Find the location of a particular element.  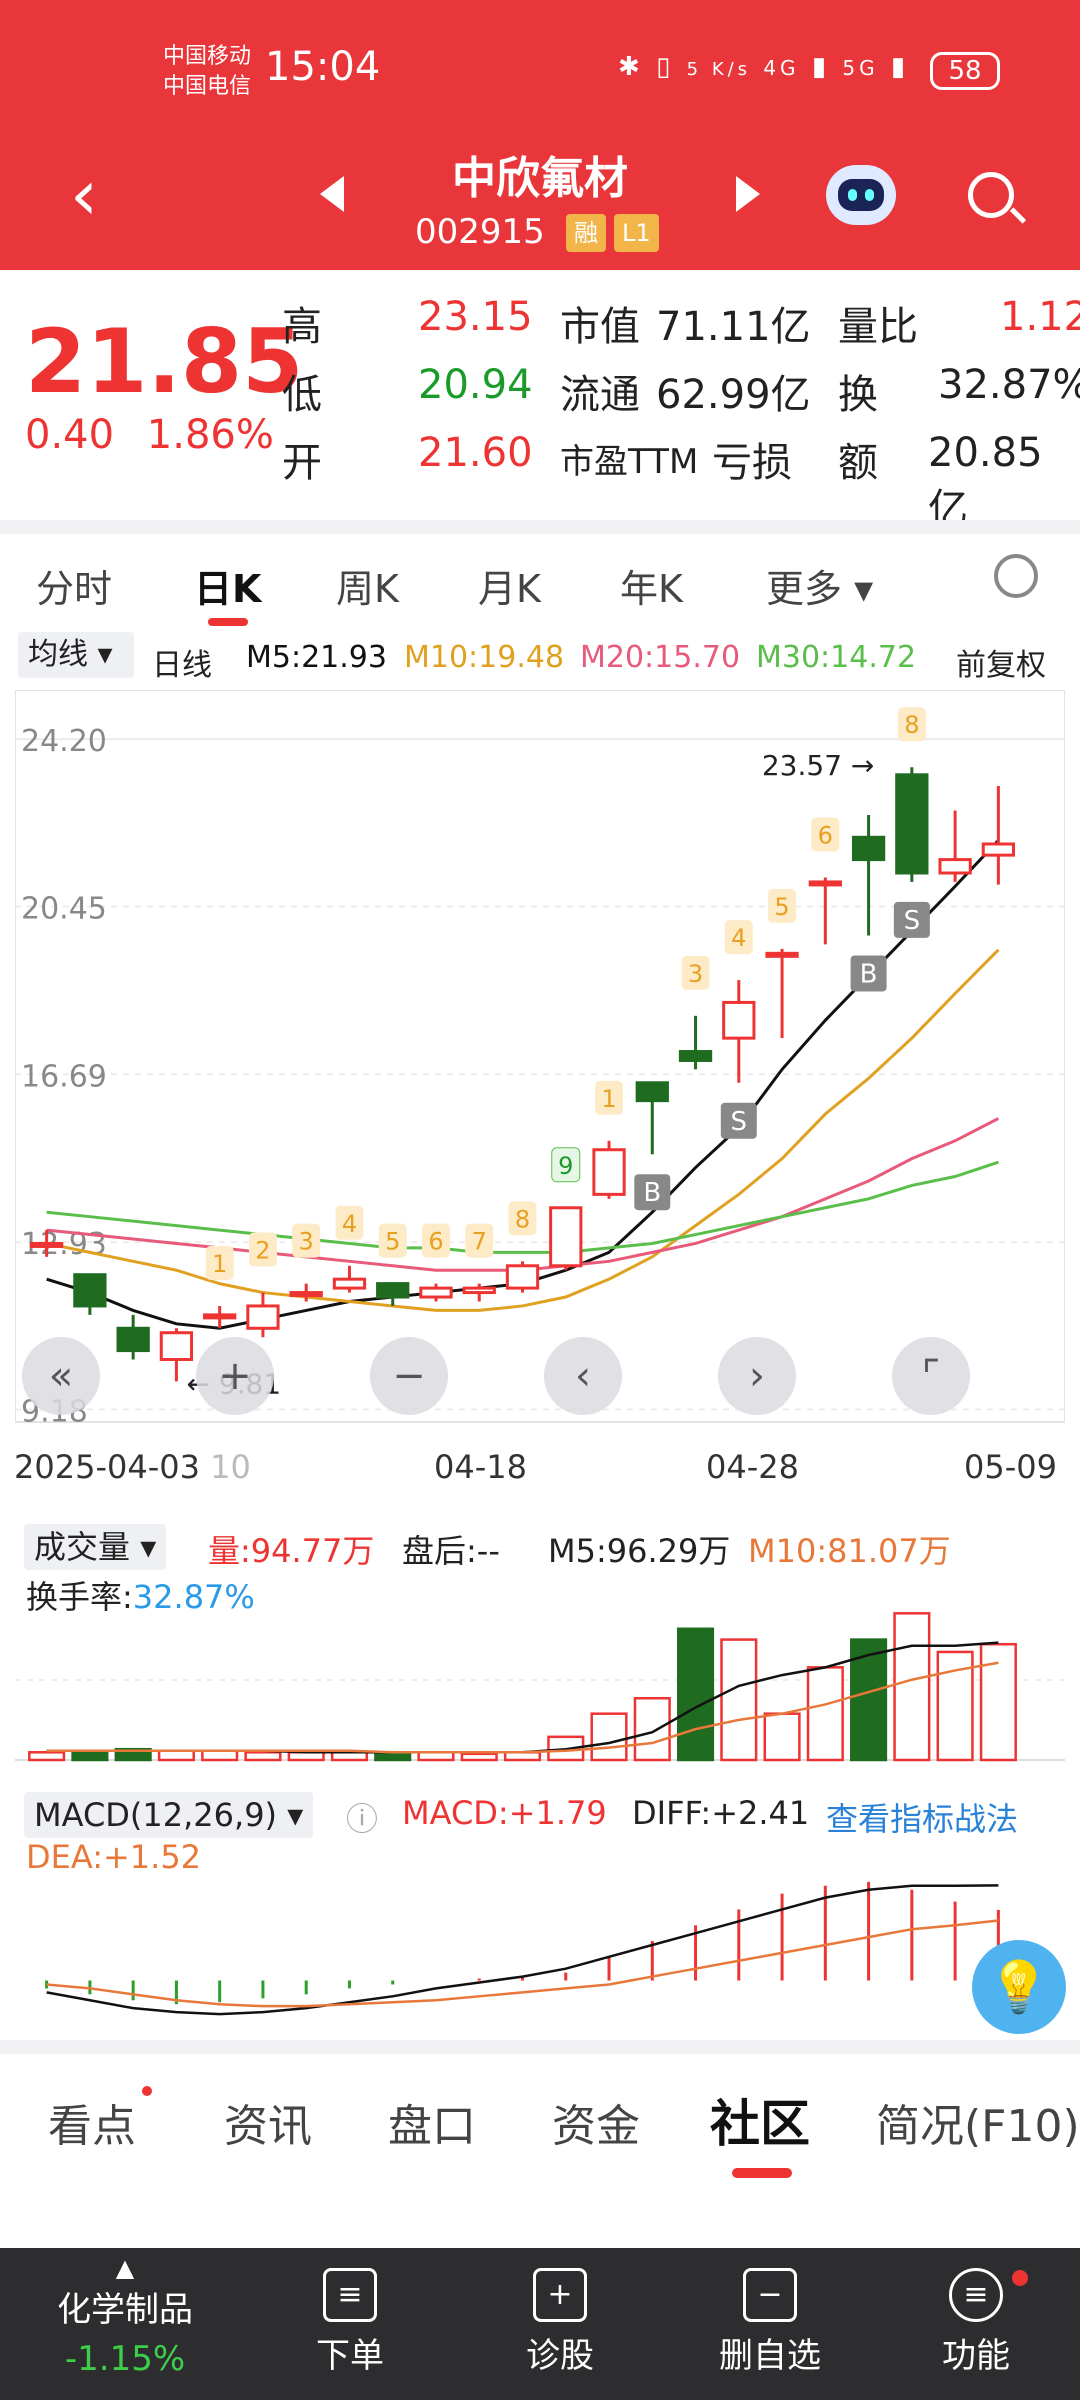

td-marker-label: 3 is located at coordinates (306, 1242).